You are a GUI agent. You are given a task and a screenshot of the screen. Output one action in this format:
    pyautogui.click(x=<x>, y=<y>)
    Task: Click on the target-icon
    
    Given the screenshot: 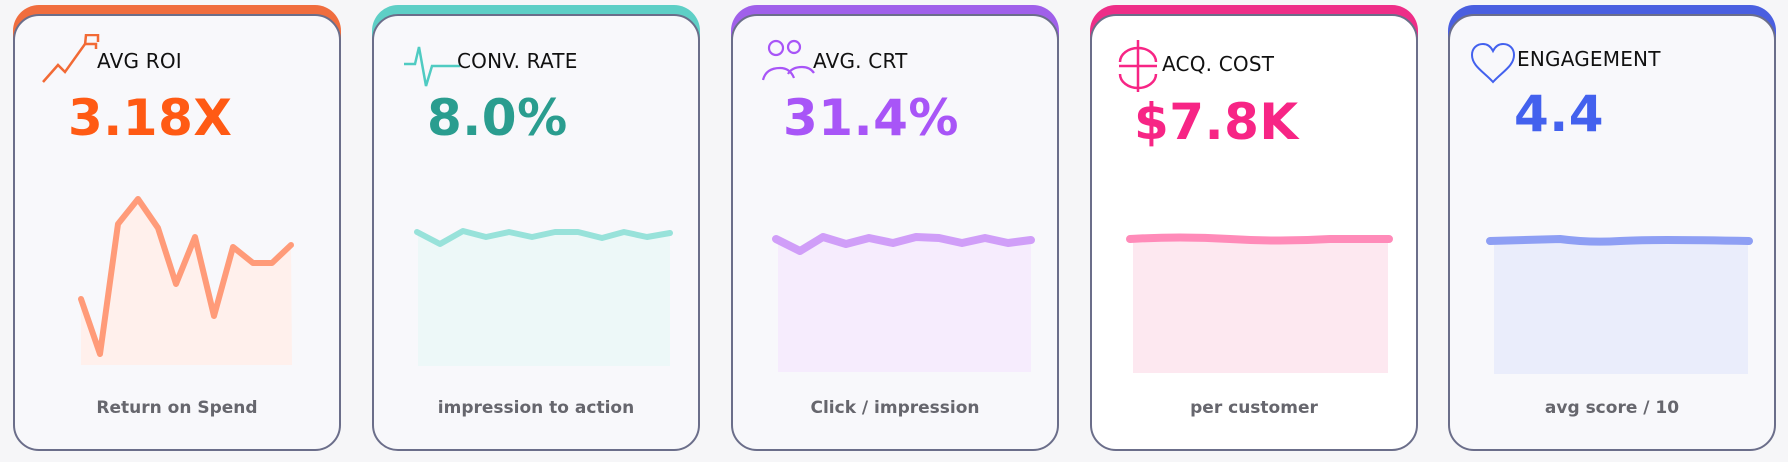 What is the action you would take?
    pyautogui.click(x=1138, y=66)
    